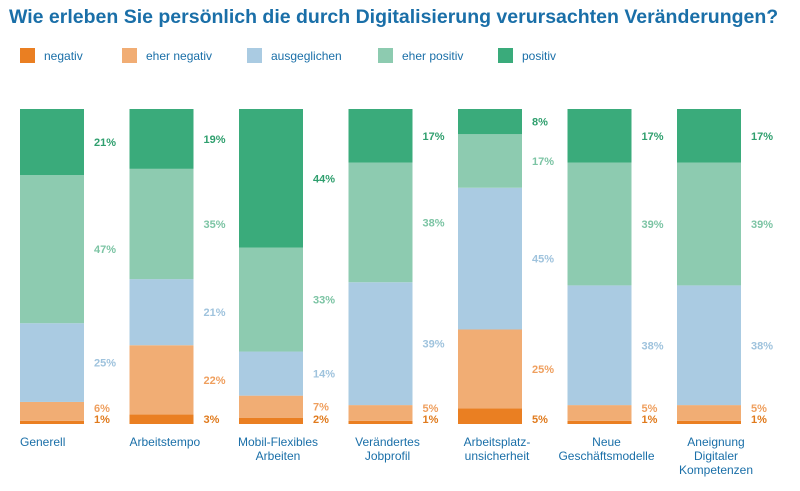  Describe the element at coordinates (324, 301) in the screenshot. I see `value-label-eher-positiv-2: 33%` at that location.